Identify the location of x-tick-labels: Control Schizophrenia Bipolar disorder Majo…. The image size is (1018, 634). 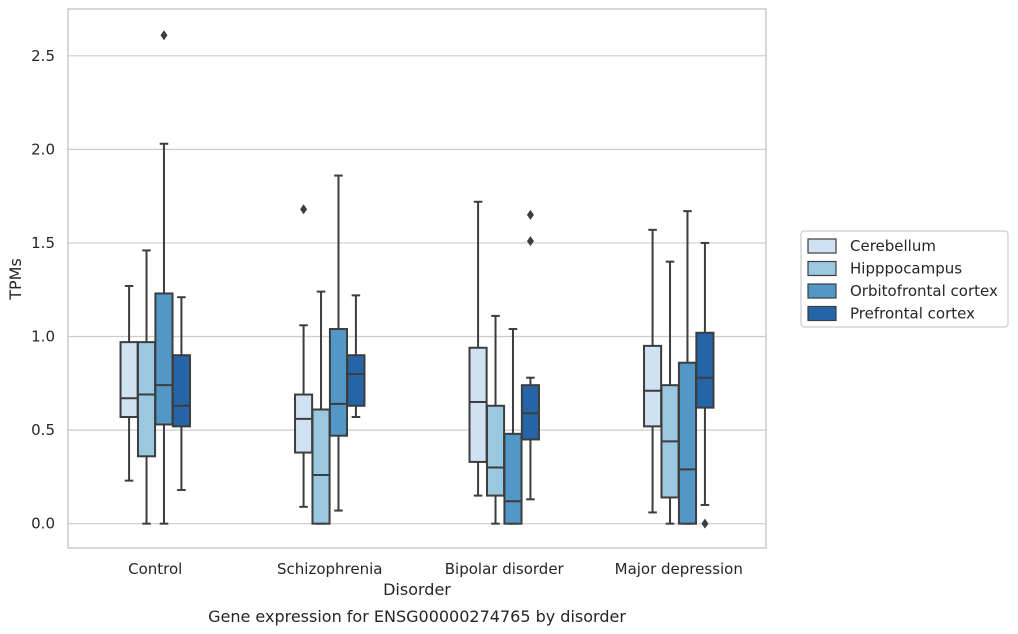
(435, 569).